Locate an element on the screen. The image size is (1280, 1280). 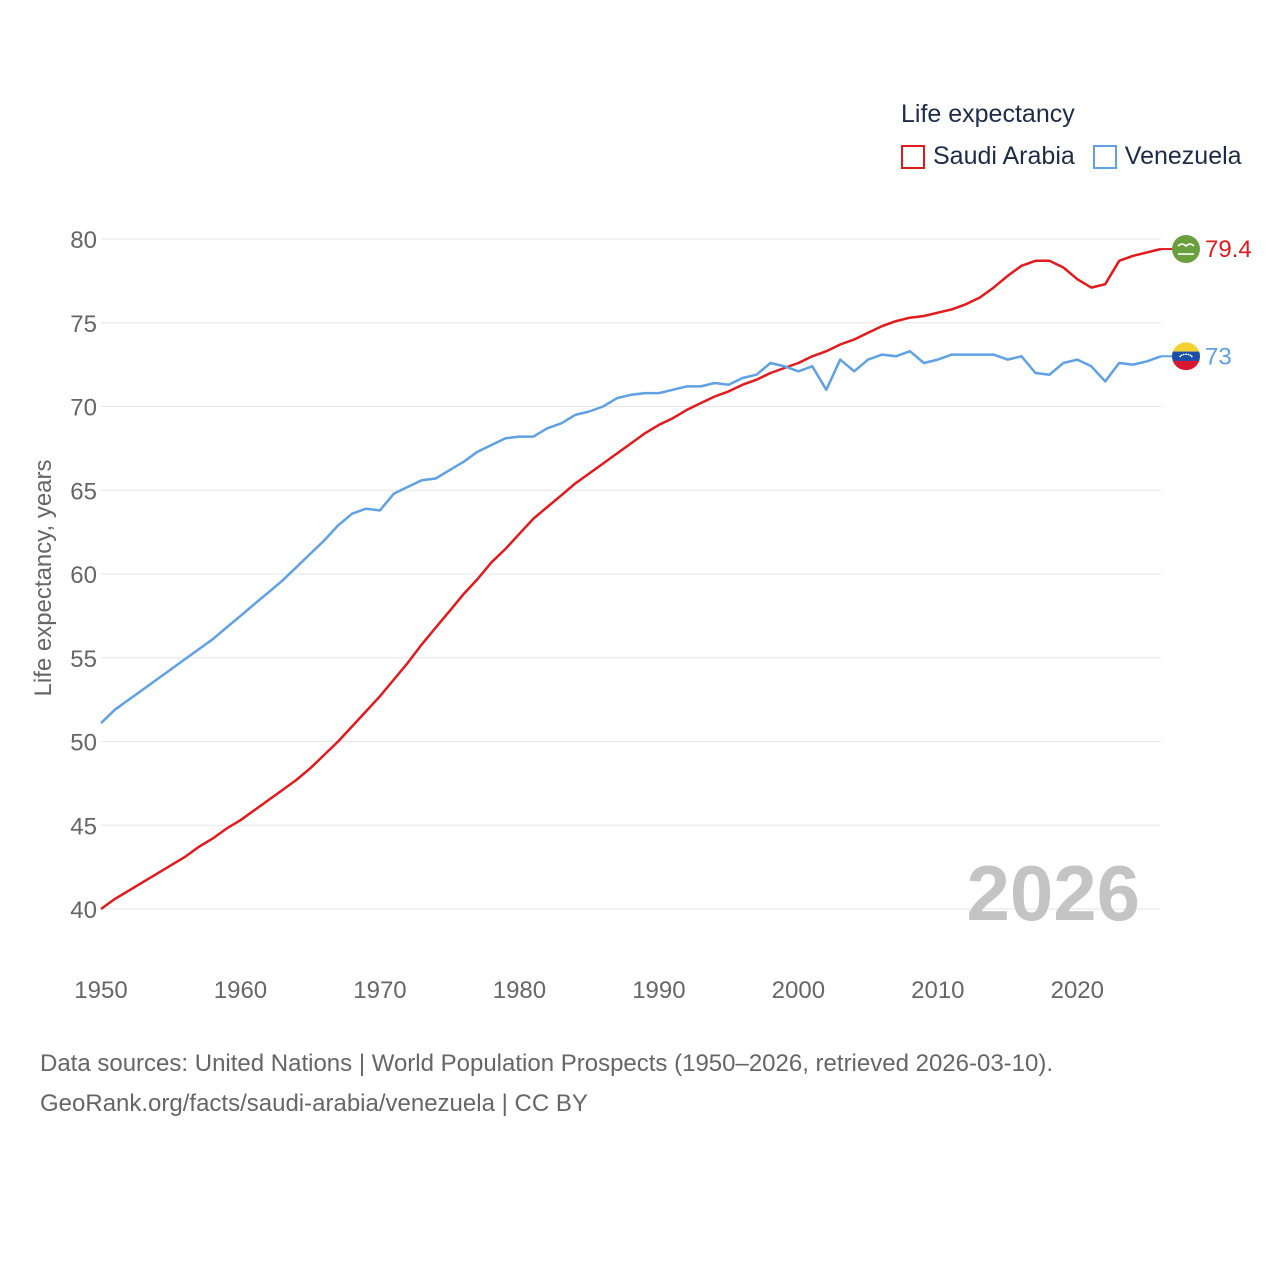
legend-item-saudi-arabia: Saudi Arabia is located at coordinates (988, 156).